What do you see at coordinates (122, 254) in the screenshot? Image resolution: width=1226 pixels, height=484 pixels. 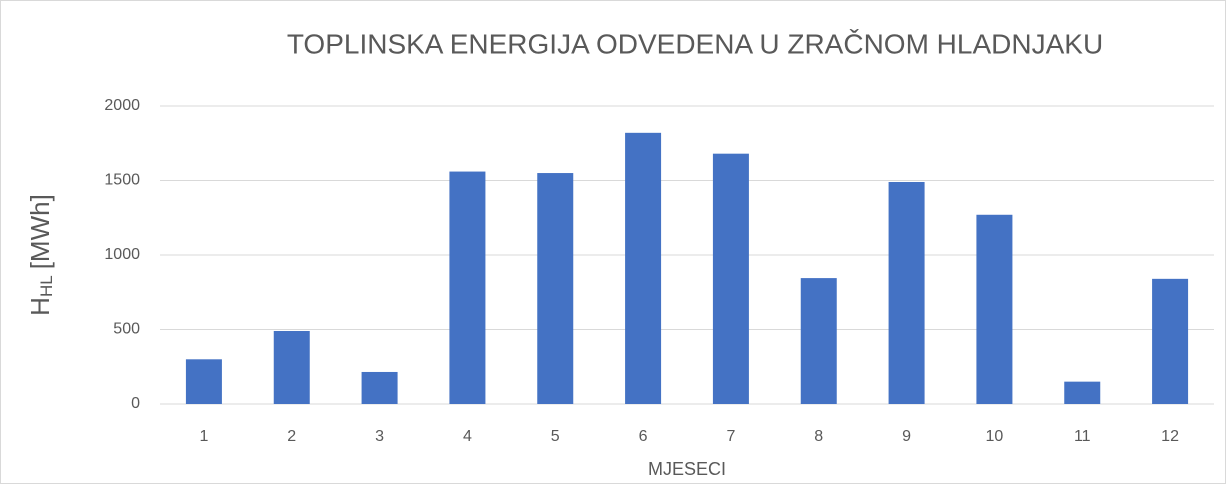 I see `y-tick-label: 1000` at bounding box center [122, 254].